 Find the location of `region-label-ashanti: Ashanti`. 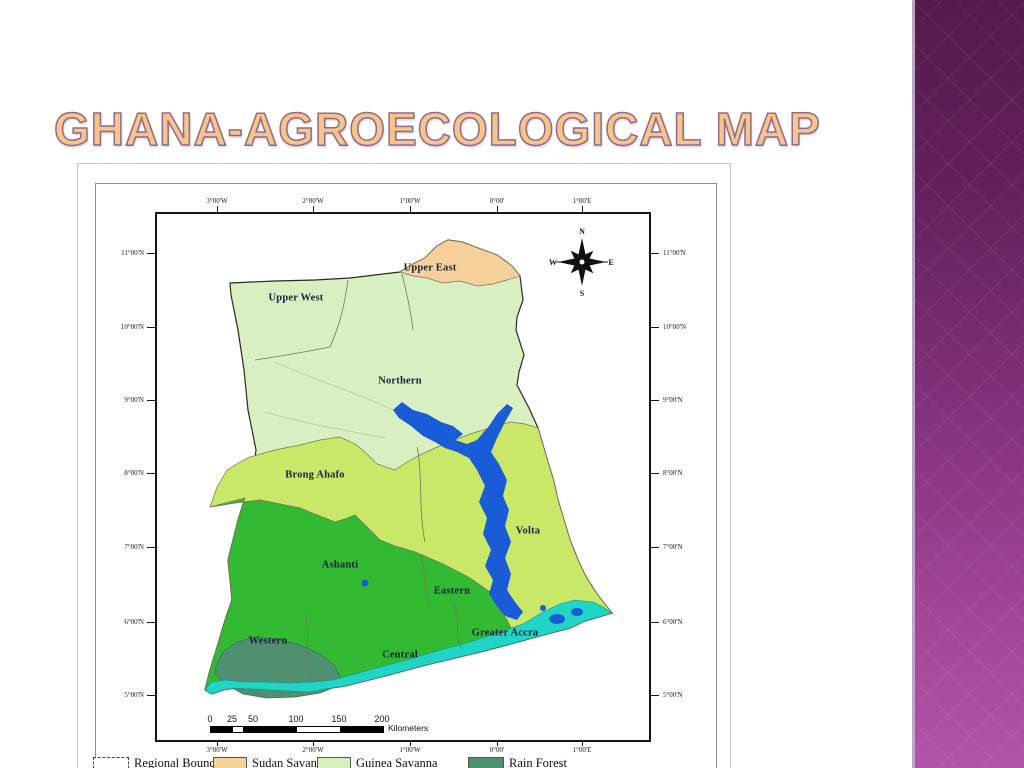

region-label-ashanti: Ashanti is located at coordinates (340, 565).